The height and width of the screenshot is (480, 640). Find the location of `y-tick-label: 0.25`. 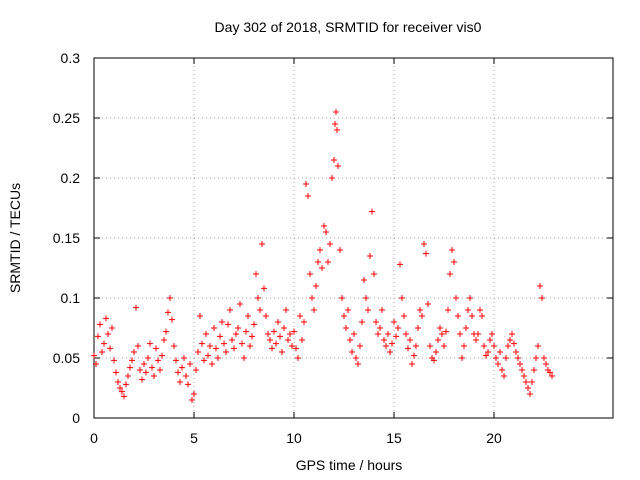

y-tick-label: 0.25 is located at coordinates (66, 118).